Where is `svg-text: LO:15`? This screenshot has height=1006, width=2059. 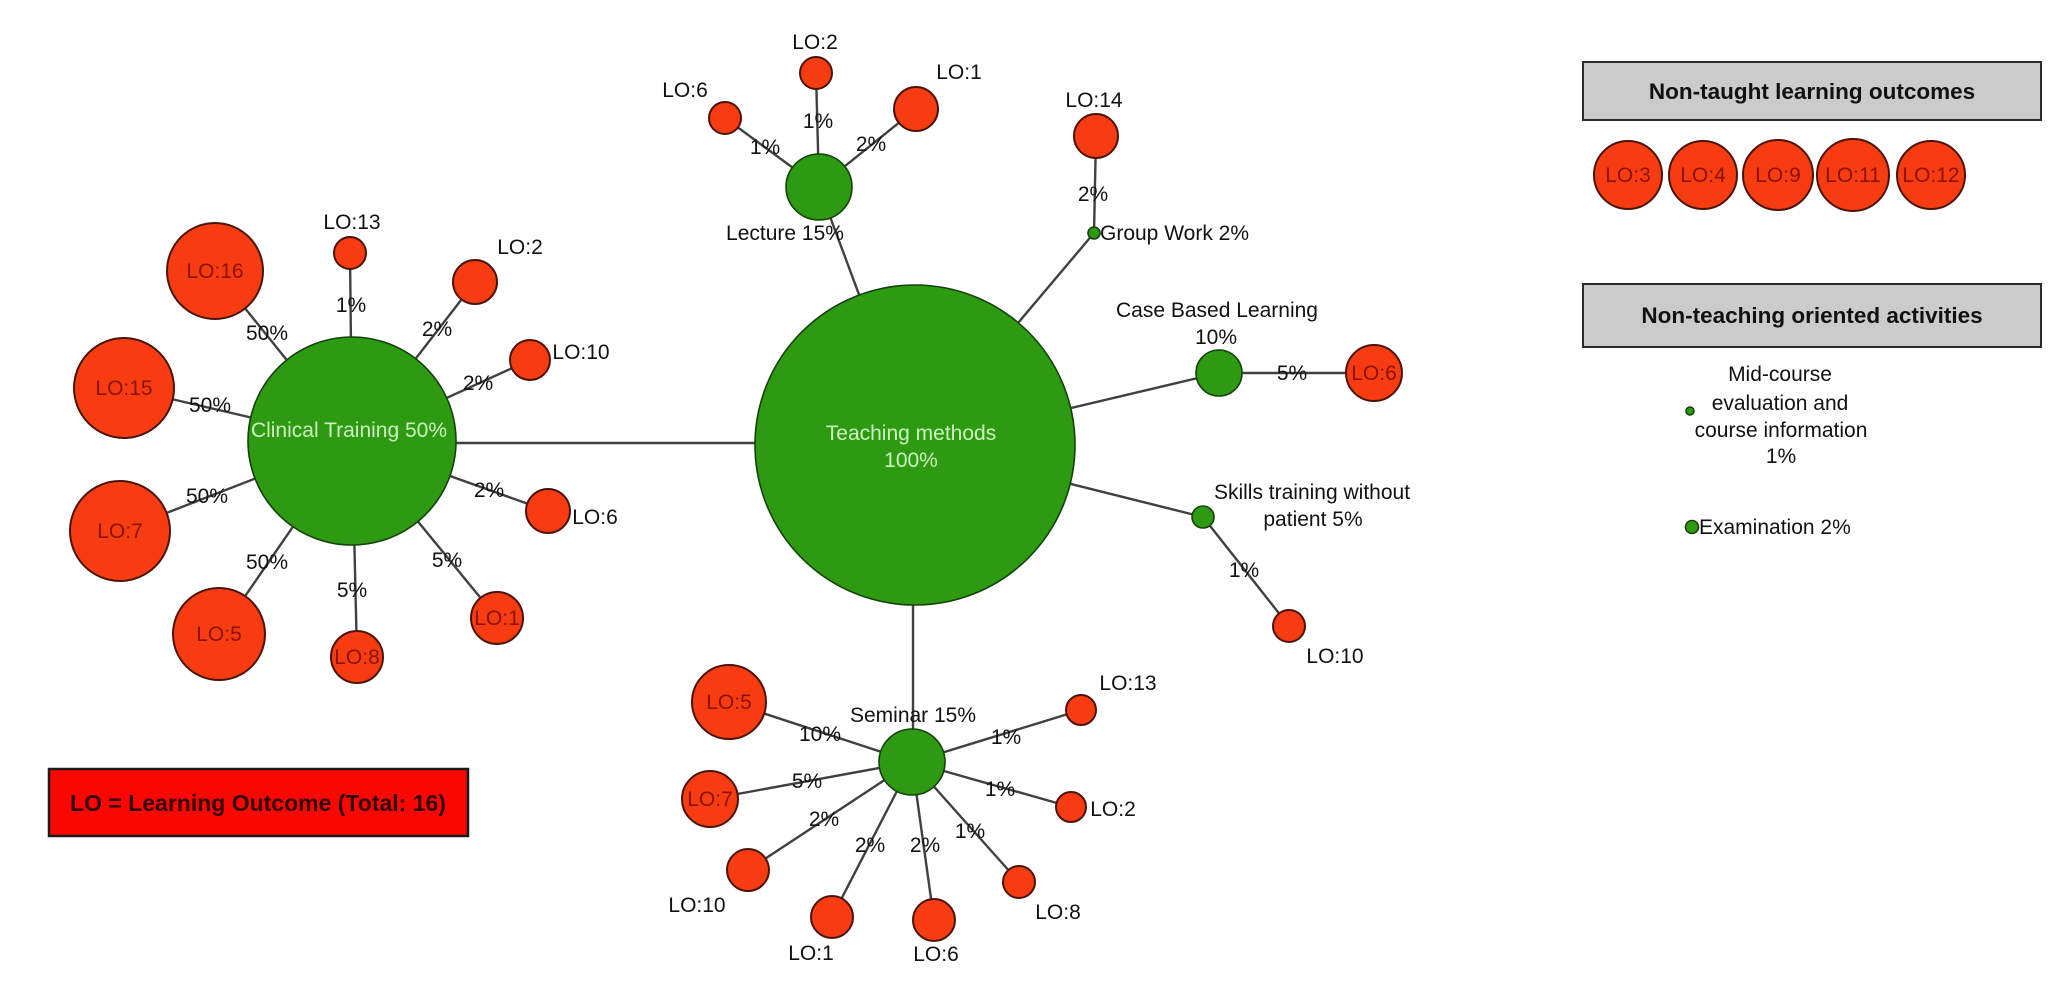 svg-text: LO:15 is located at coordinates (123, 388).